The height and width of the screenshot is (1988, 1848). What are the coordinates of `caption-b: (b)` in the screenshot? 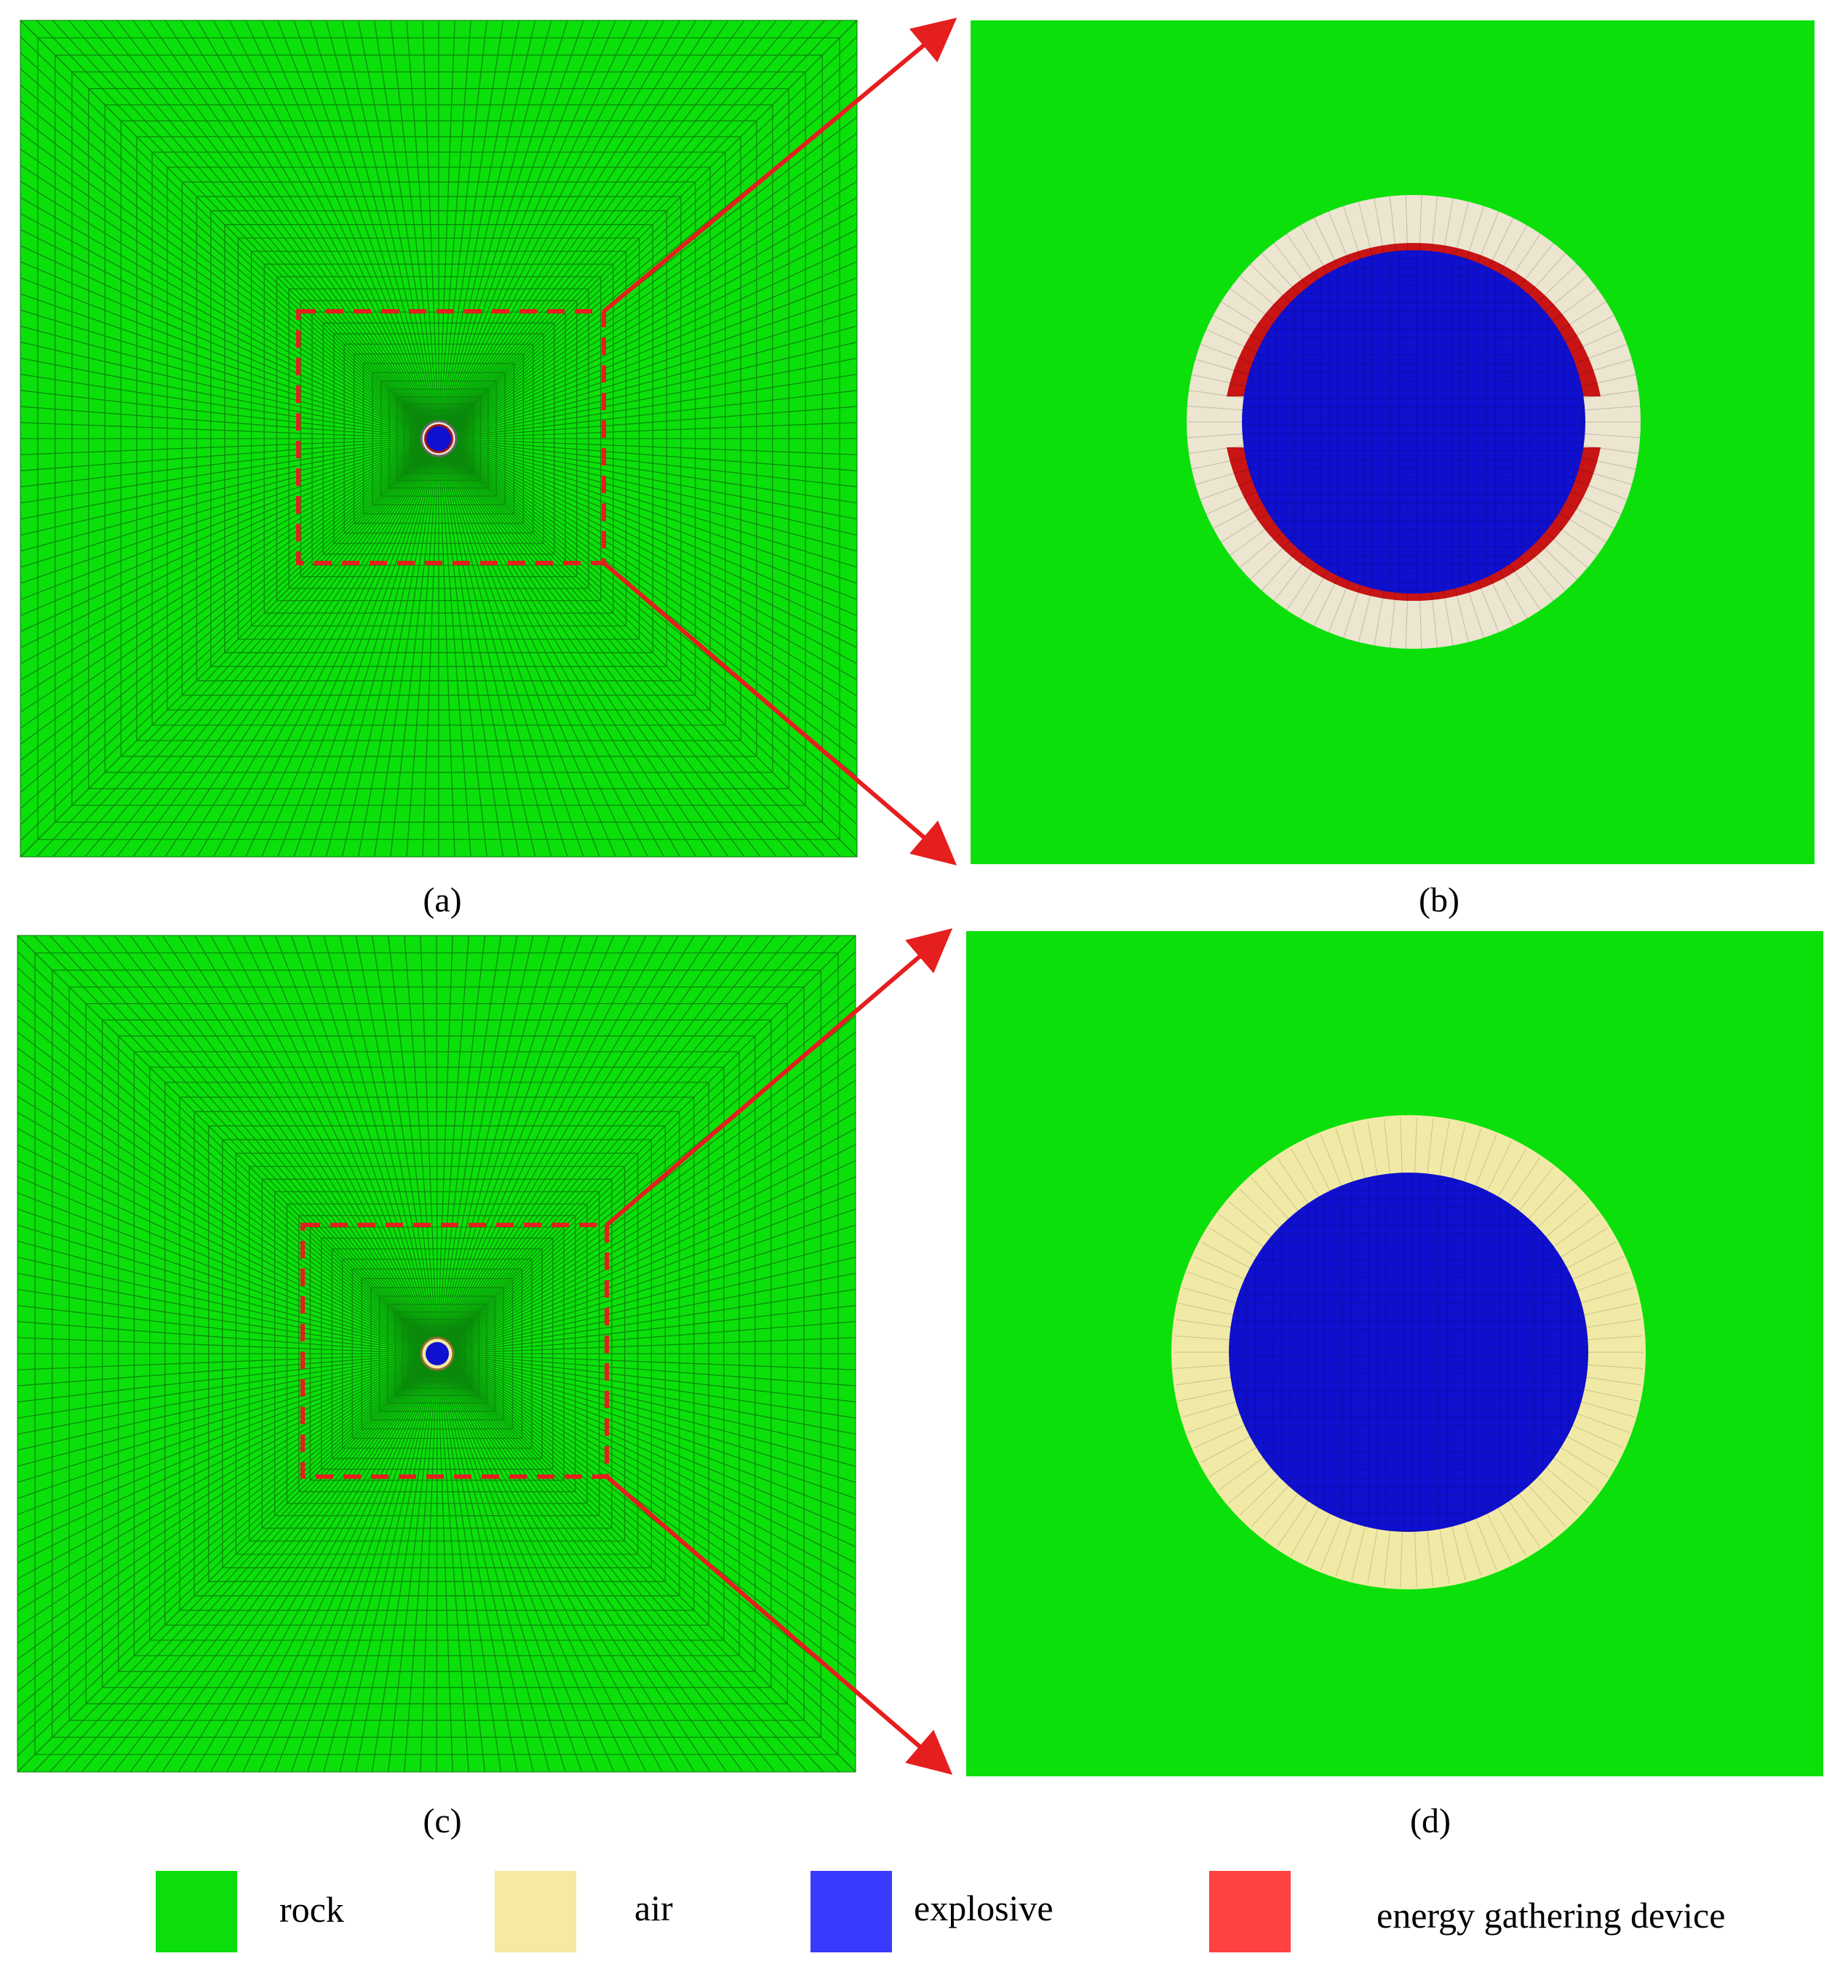 It's located at (1439, 900).